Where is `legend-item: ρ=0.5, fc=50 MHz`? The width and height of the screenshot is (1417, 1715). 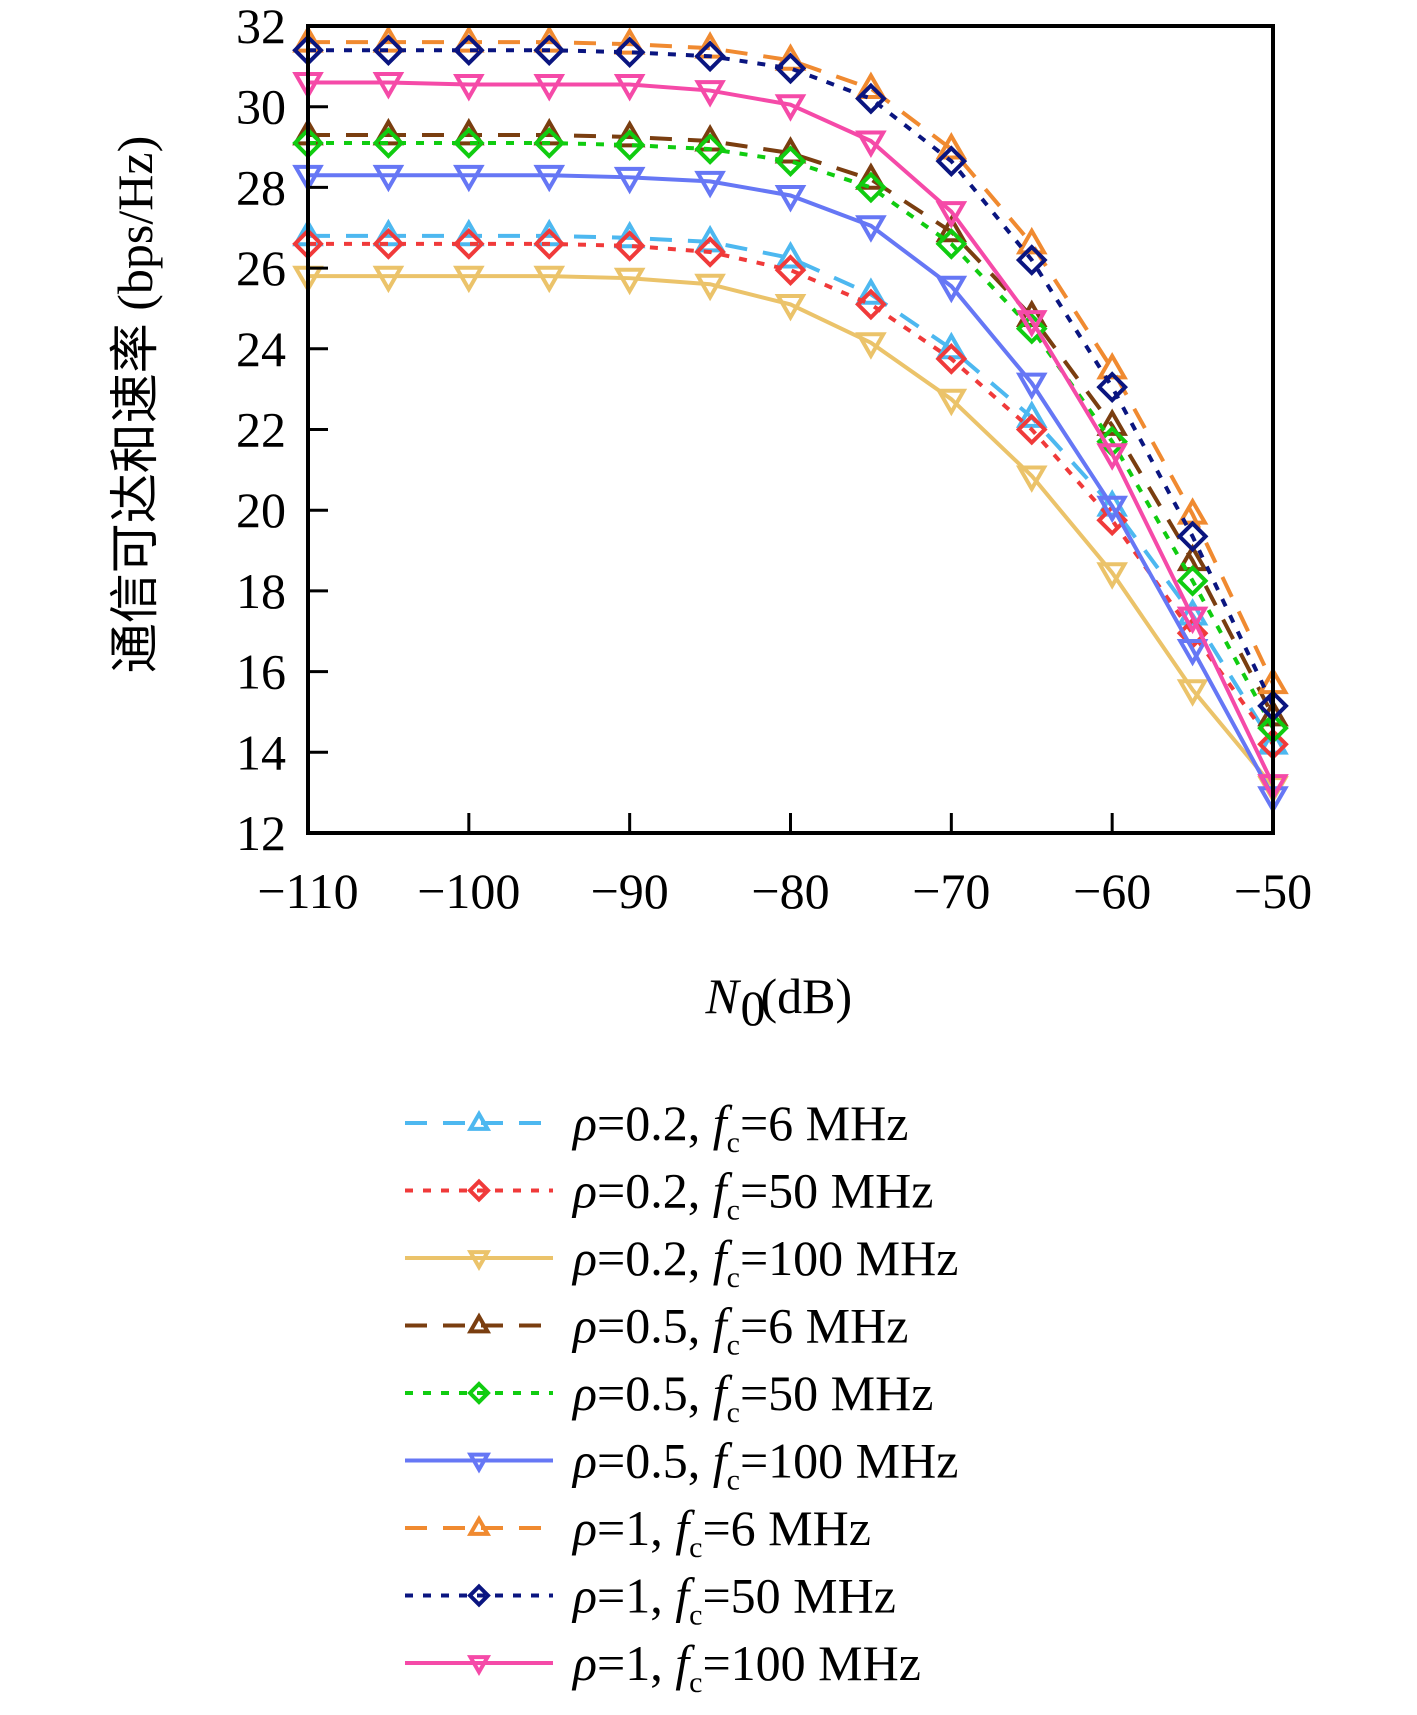 legend-item: ρ=0.5, fc=50 MHz is located at coordinates (669, 1397).